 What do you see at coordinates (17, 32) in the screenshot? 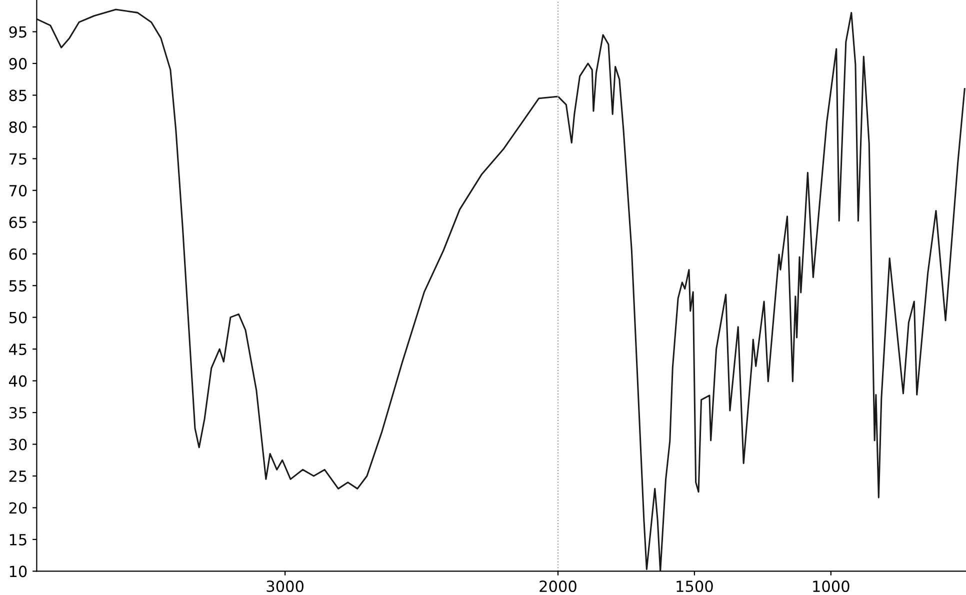
I see `y-tick-label: 95` at bounding box center [17, 32].